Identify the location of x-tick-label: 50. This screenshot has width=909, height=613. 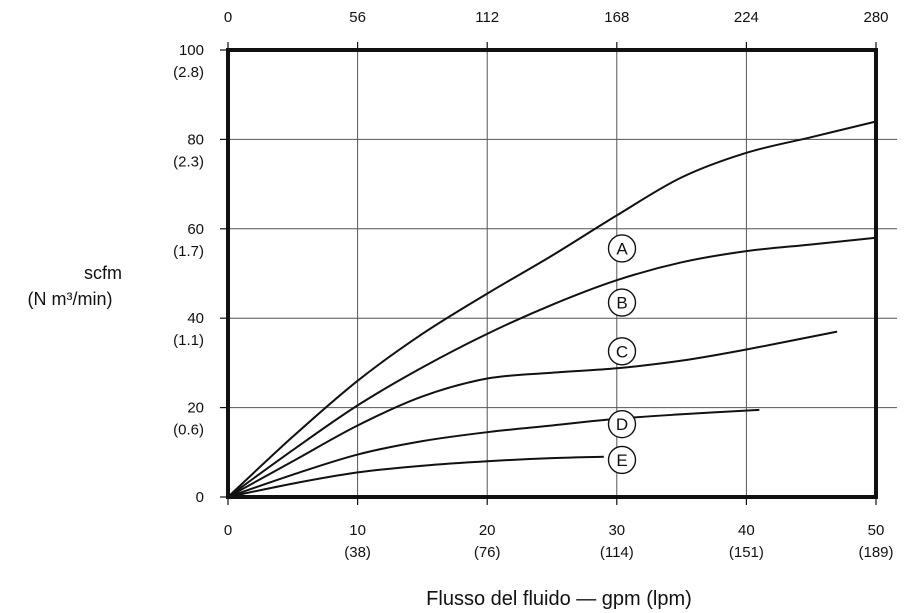
(876, 530).